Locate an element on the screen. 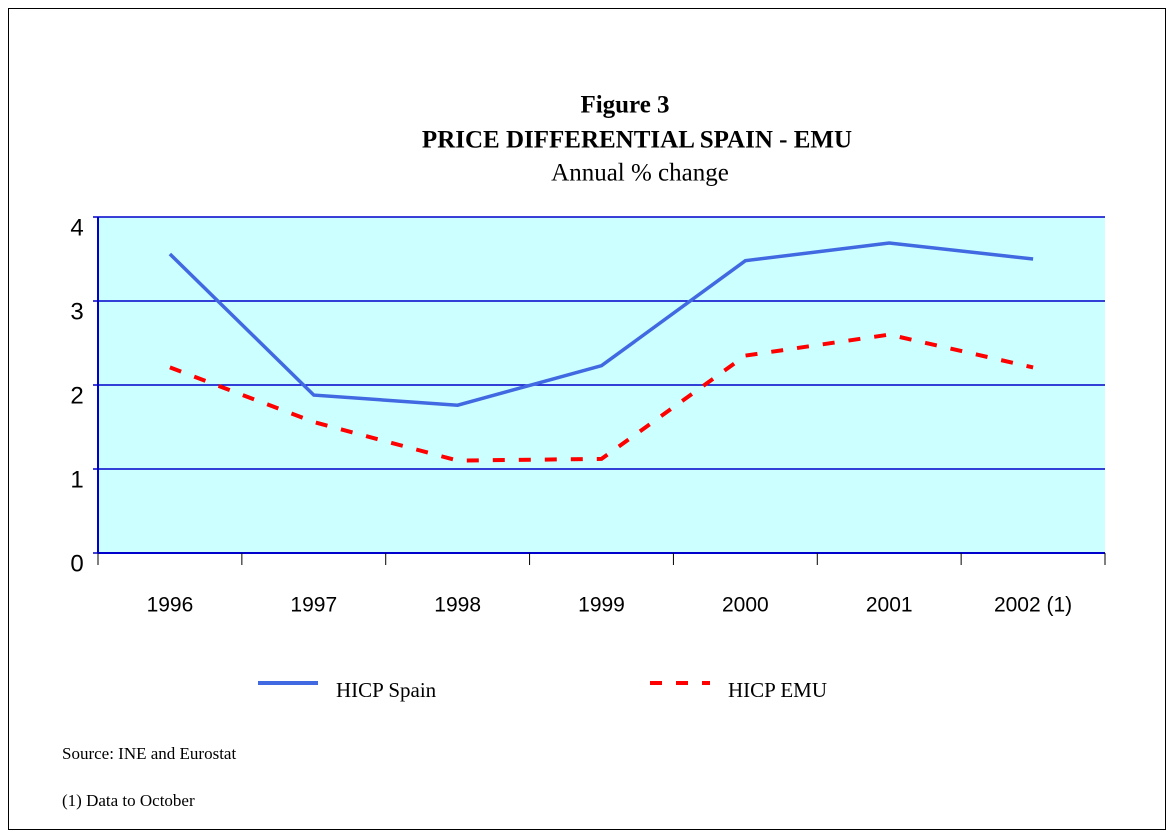  x-tick-label: 1996 is located at coordinates (170, 605).